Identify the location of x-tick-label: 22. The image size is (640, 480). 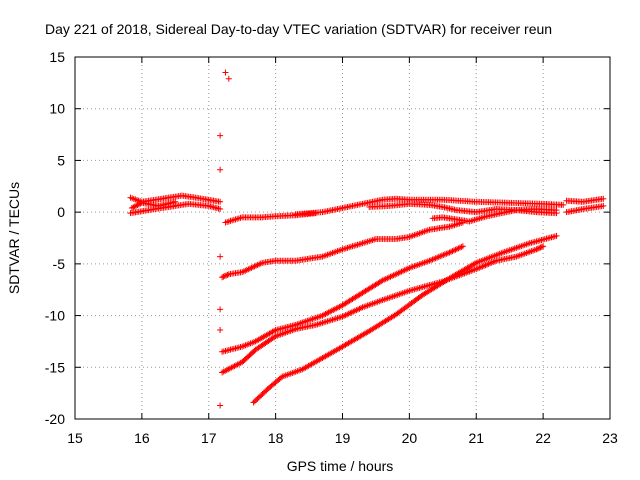
(543, 438).